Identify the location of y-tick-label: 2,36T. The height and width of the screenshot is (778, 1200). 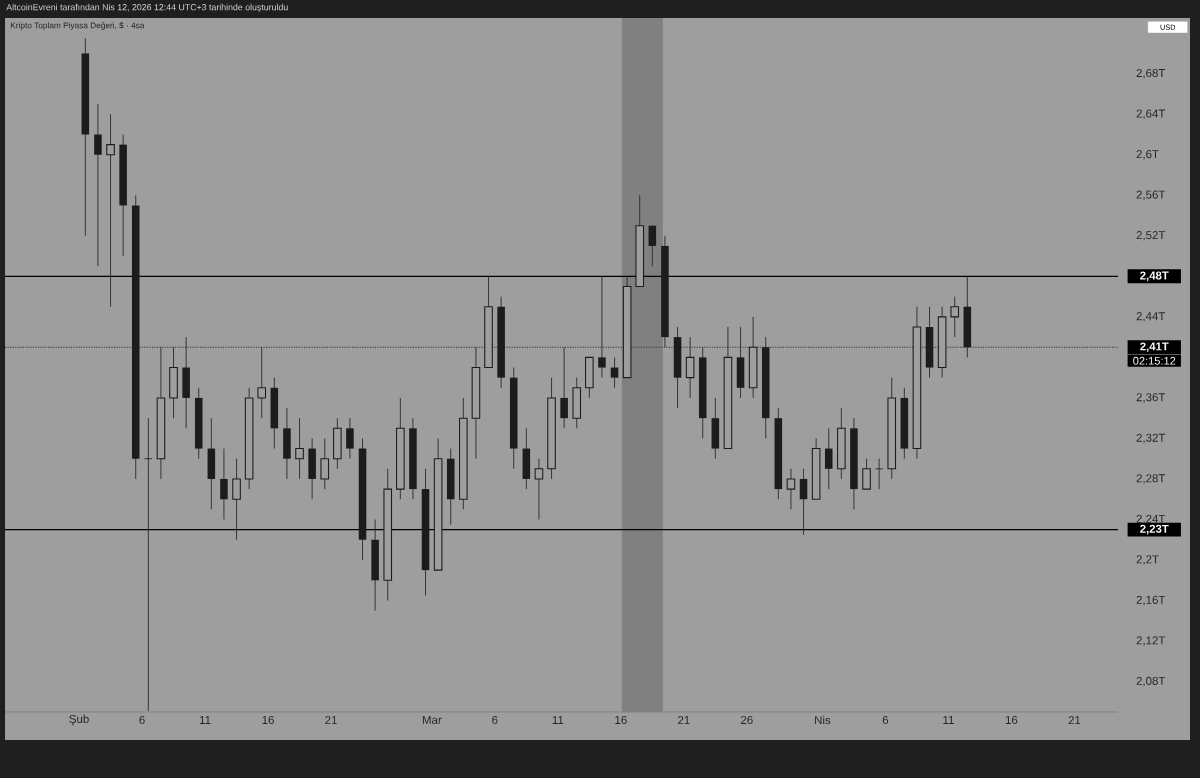
(1151, 398).